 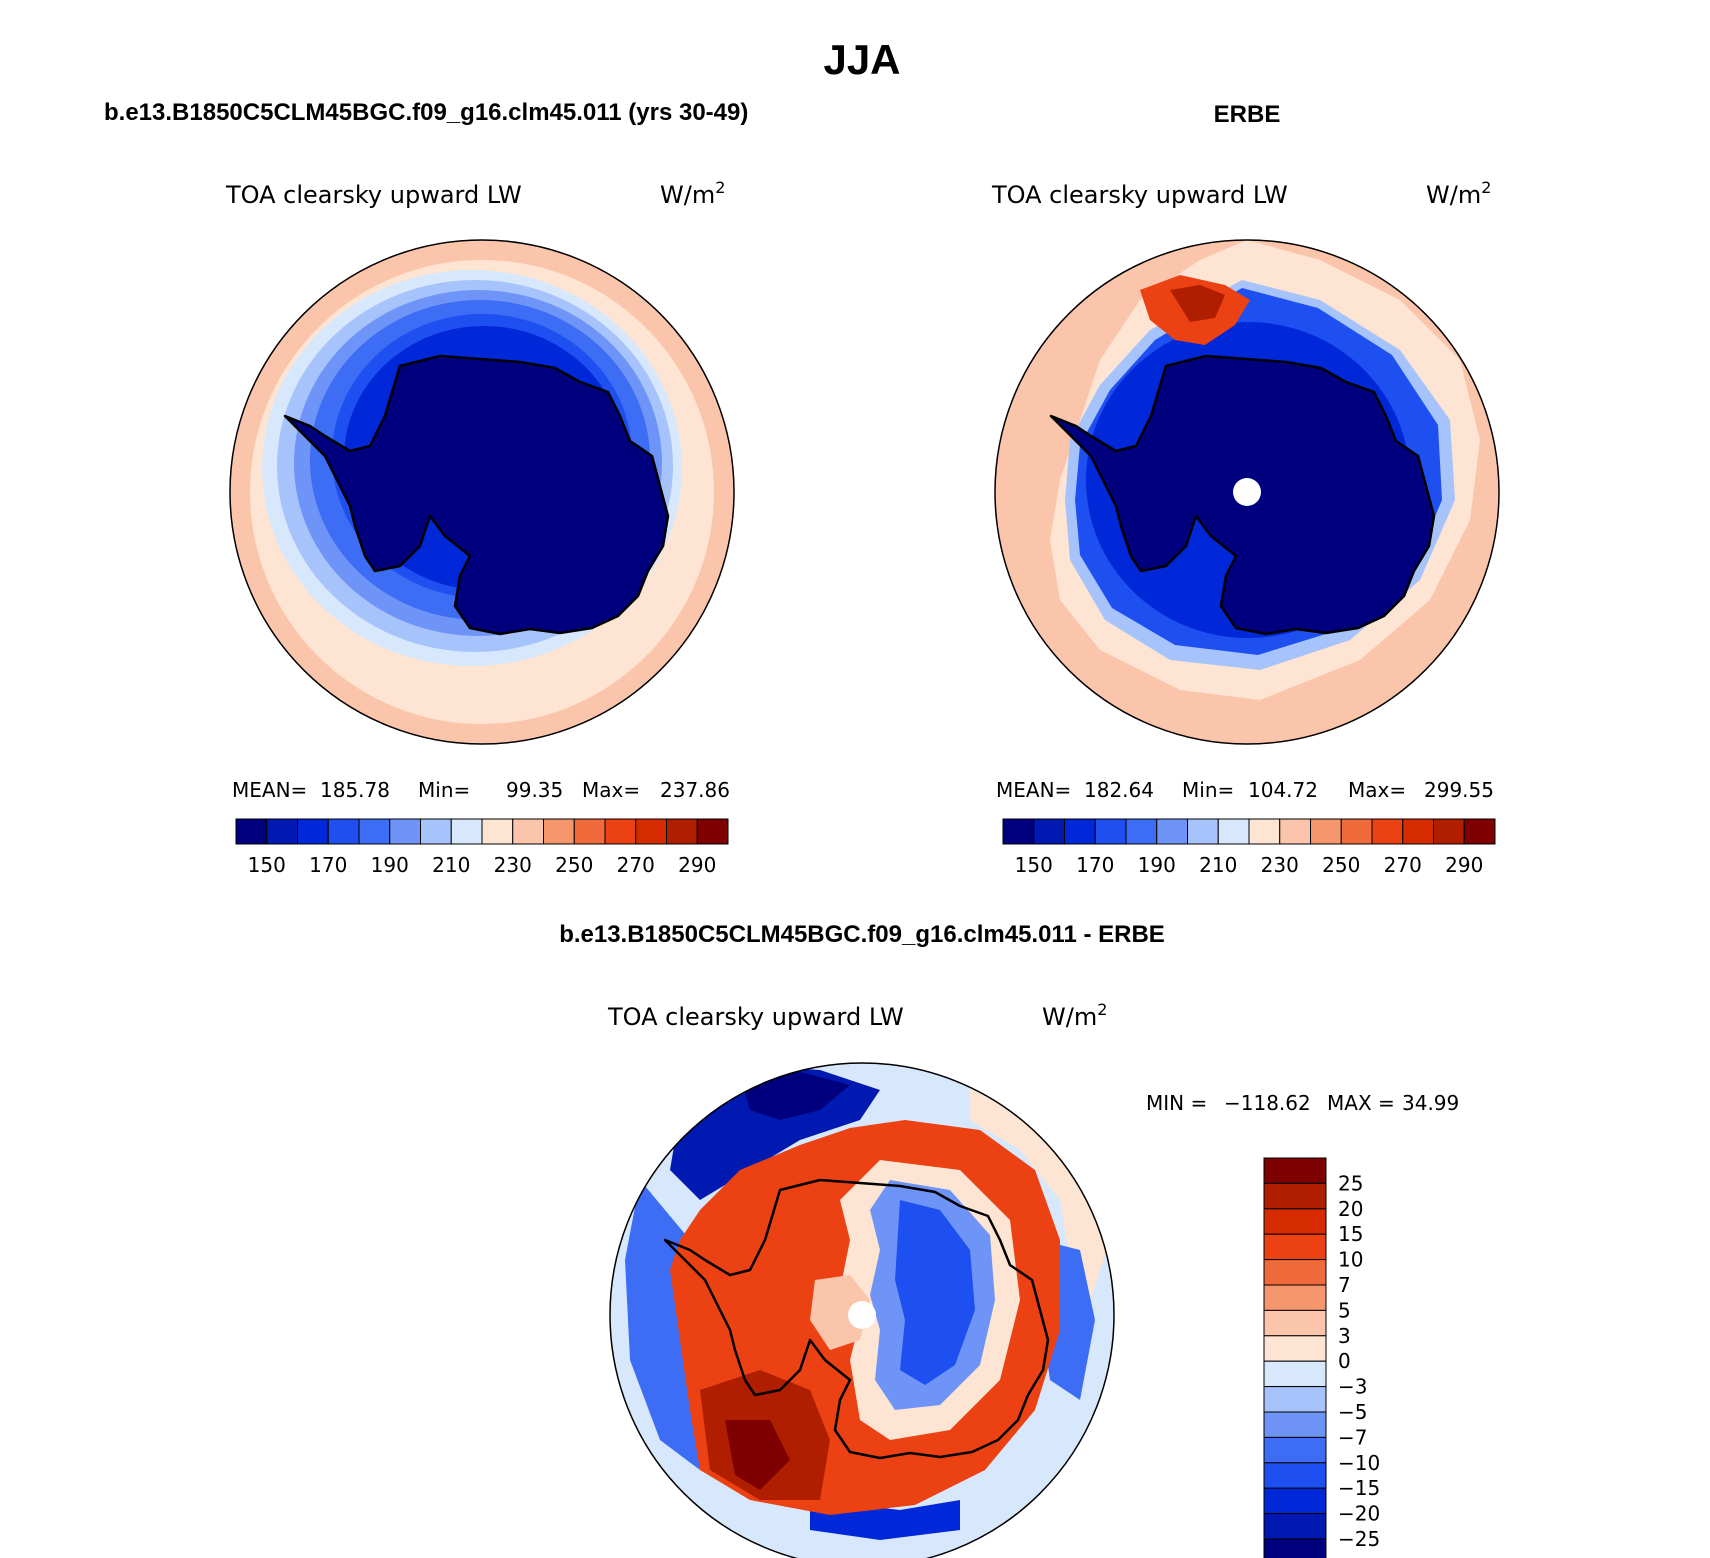 What do you see at coordinates (1459, 790) in the screenshot?
I see `svg-text: 299.55` at bounding box center [1459, 790].